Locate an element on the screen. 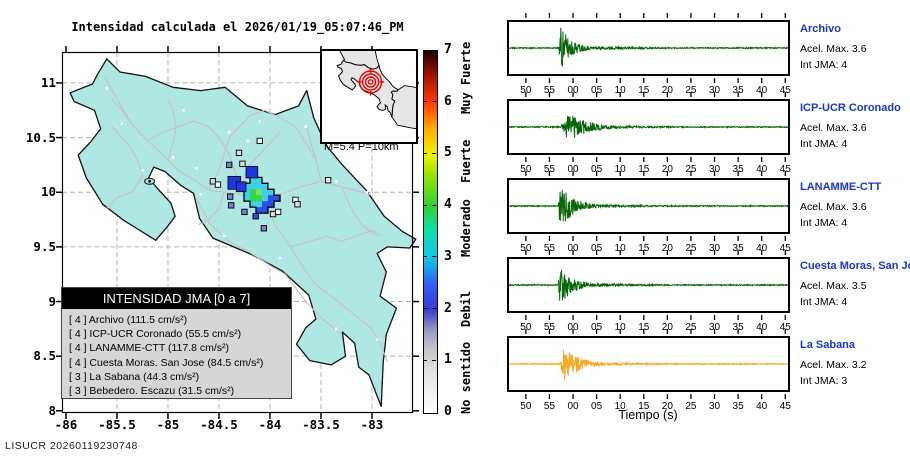 The height and width of the screenshot is (460, 910). colorbar-category-label: Muy Fuerte is located at coordinates (466, 78).